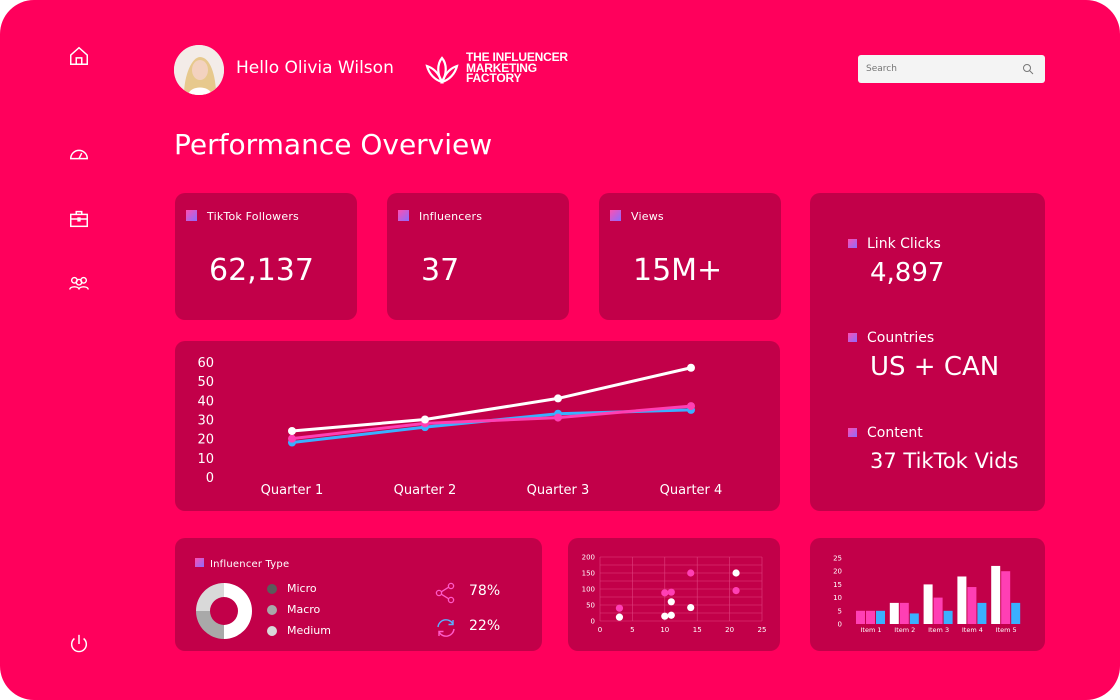  What do you see at coordinates (837, 559) in the screenshot?
I see `y-tick-label: 25` at bounding box center [837, 559].